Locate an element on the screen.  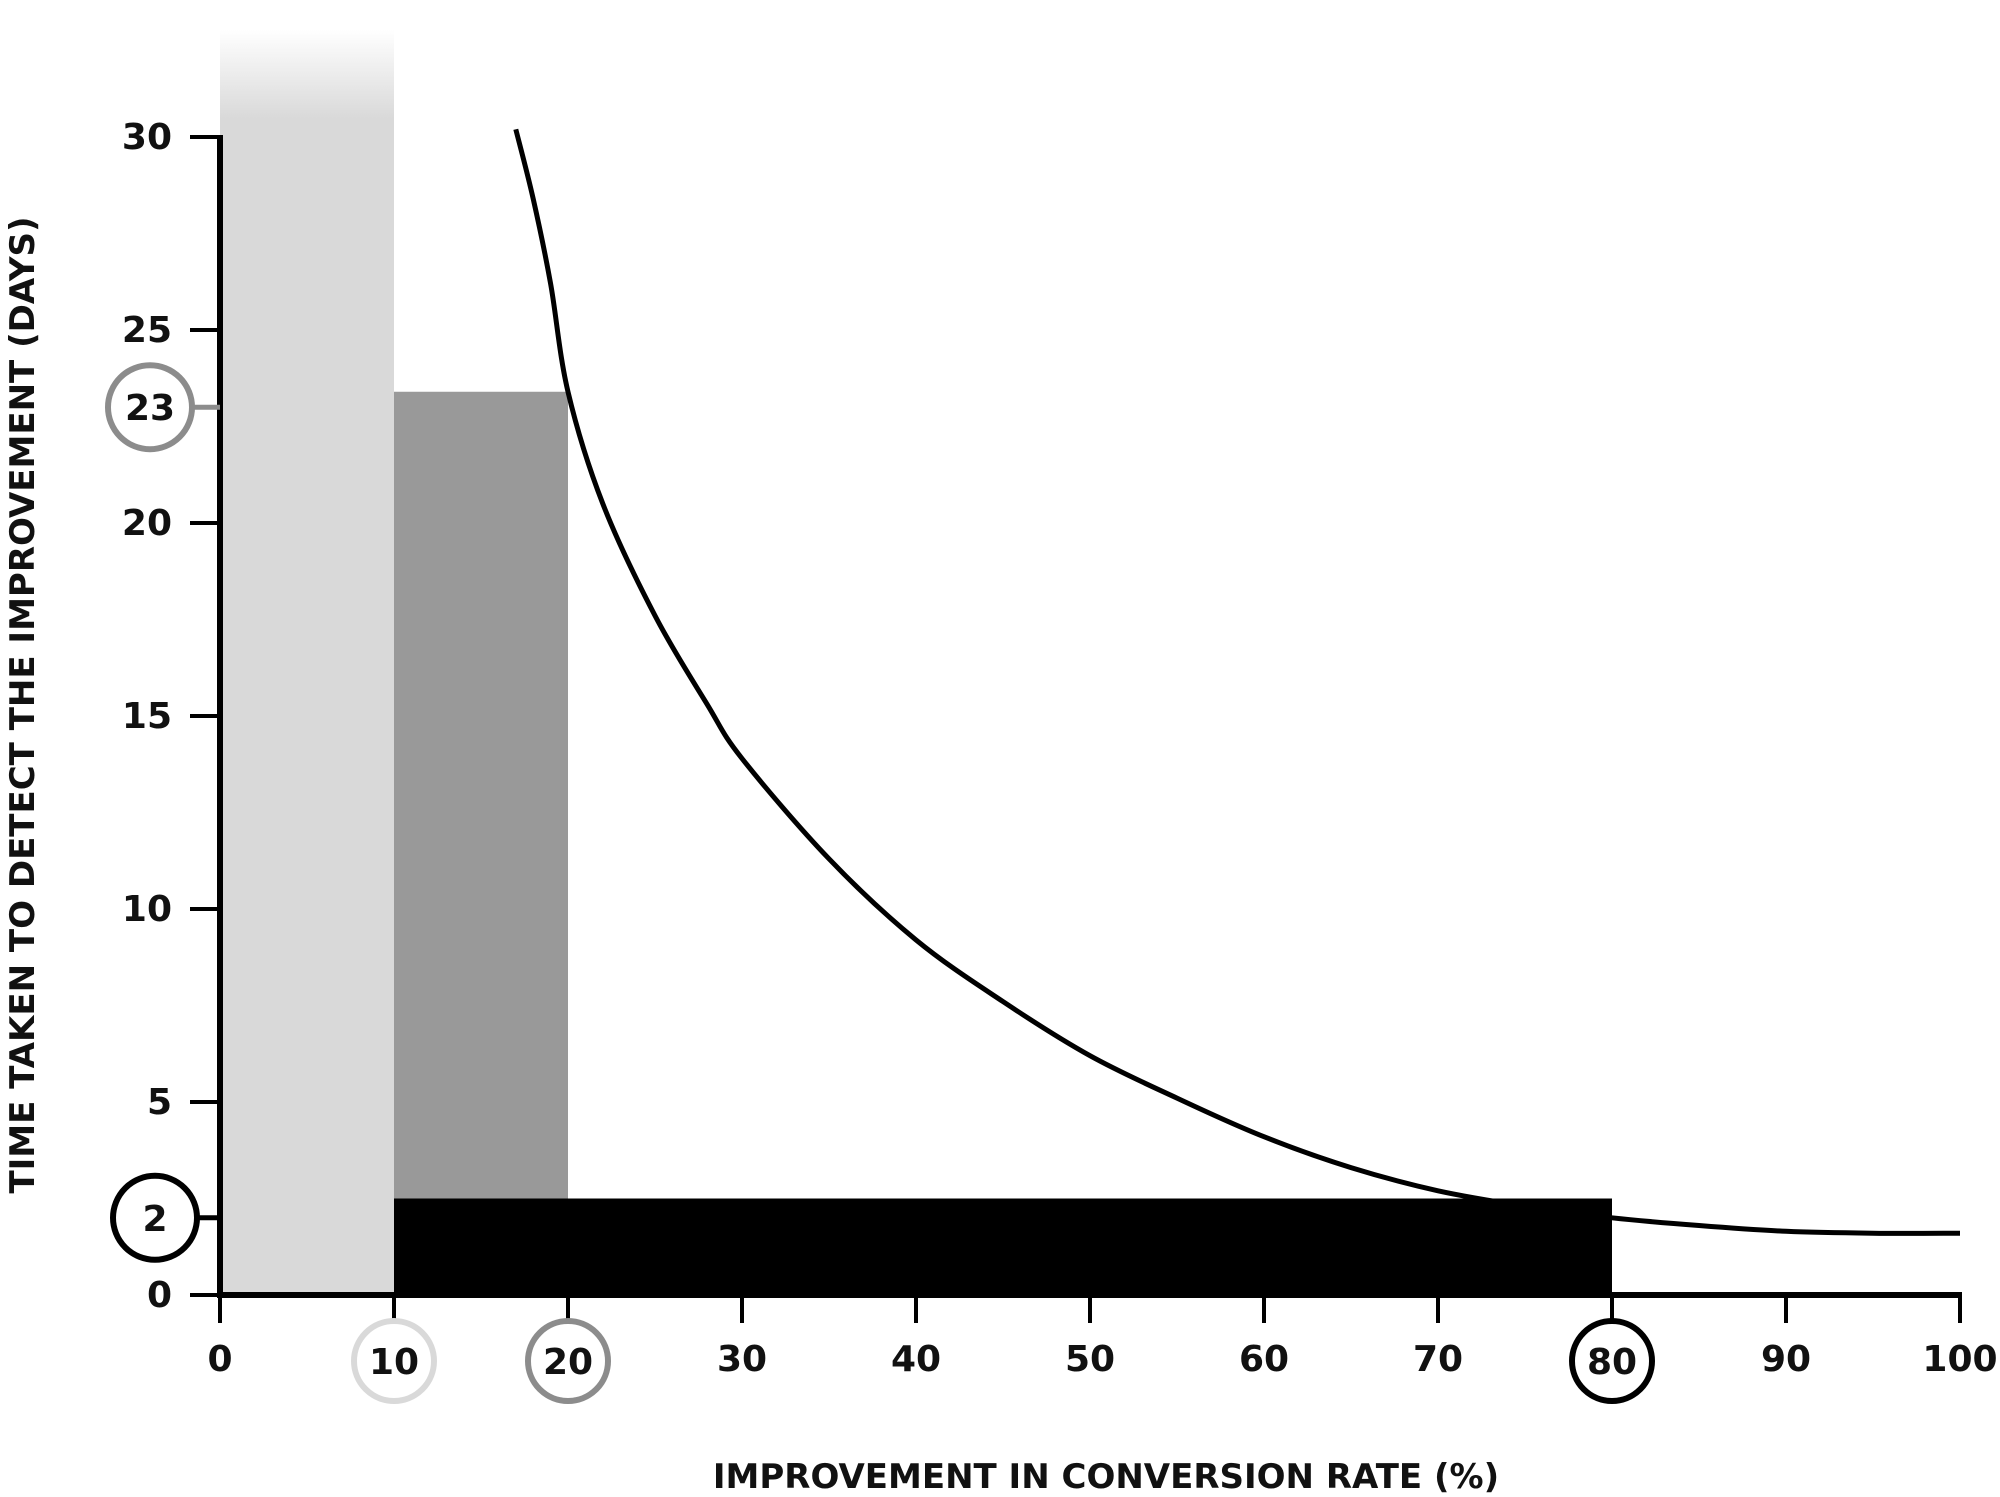
x-tick-label-70: 70 is located at coordinates (1438, 1359).